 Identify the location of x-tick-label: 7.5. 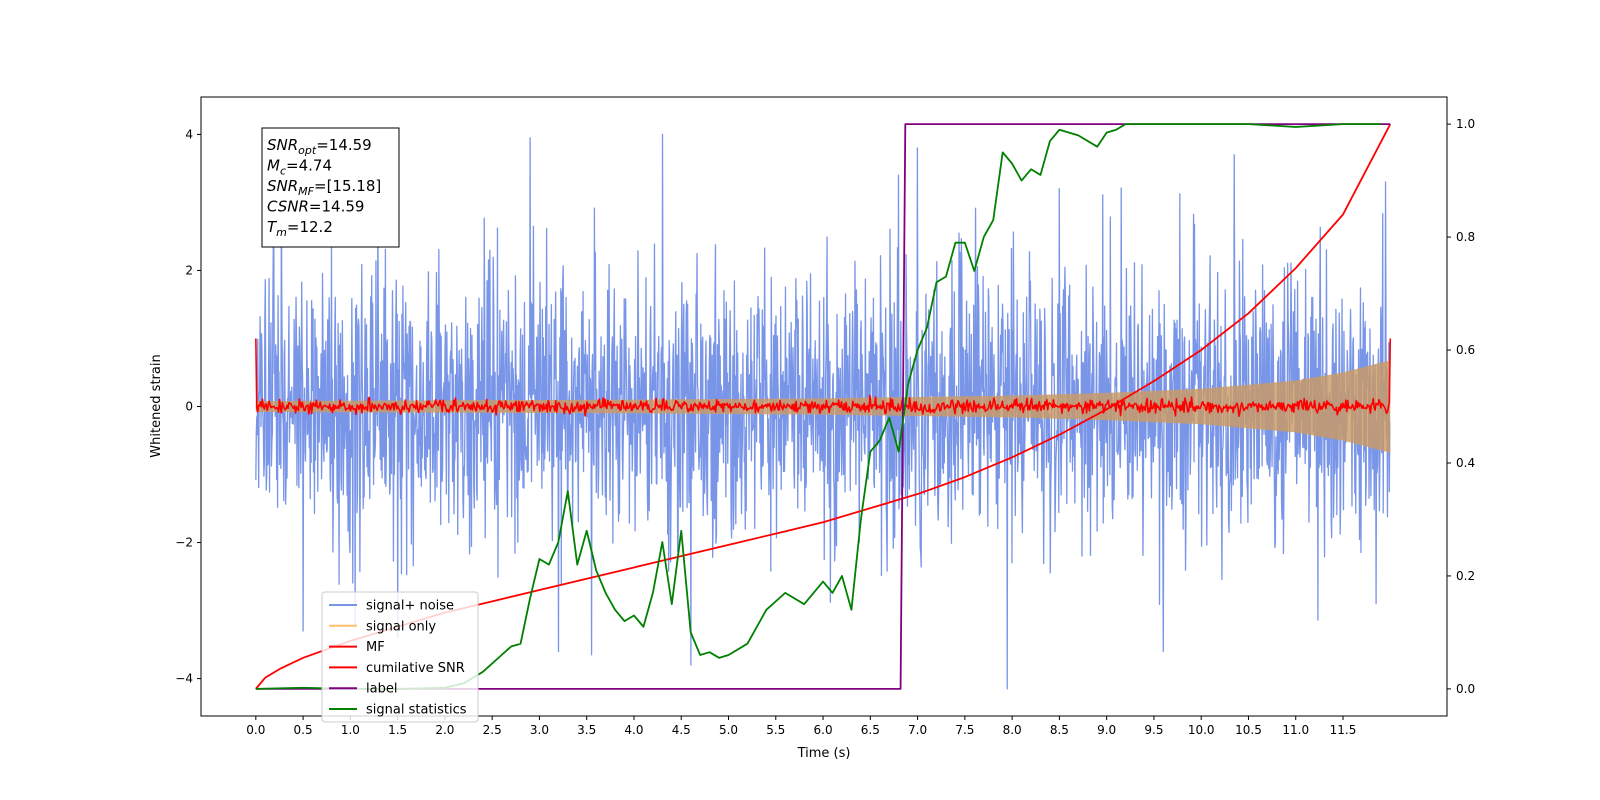
(964, 730).